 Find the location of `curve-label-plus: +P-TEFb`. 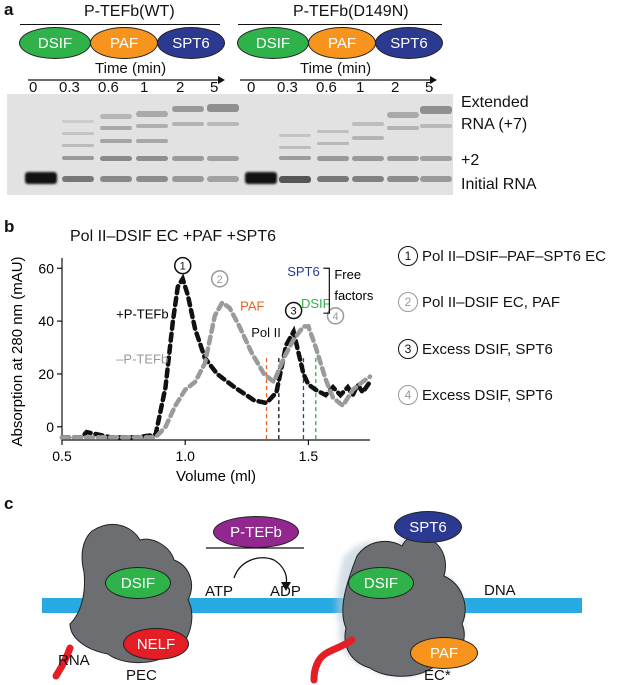

curve-label-plus: +P-TEFb is located at coordinates (142, 313).